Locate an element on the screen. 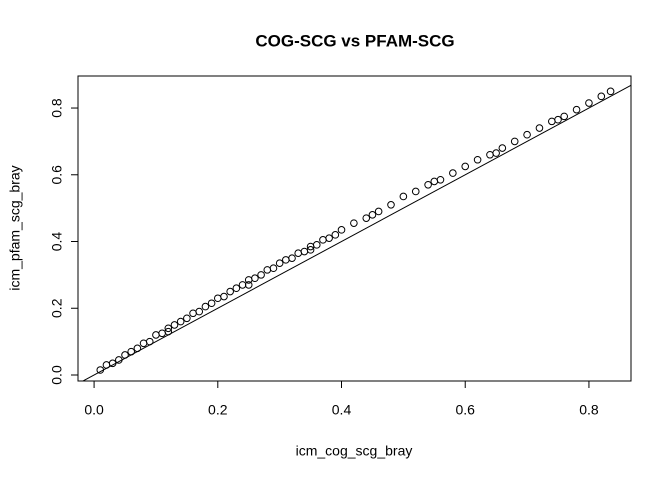 The width and height of the screenshot is (672, 480). y-tick-label: 0.8 is located at coordinates (57, 108).